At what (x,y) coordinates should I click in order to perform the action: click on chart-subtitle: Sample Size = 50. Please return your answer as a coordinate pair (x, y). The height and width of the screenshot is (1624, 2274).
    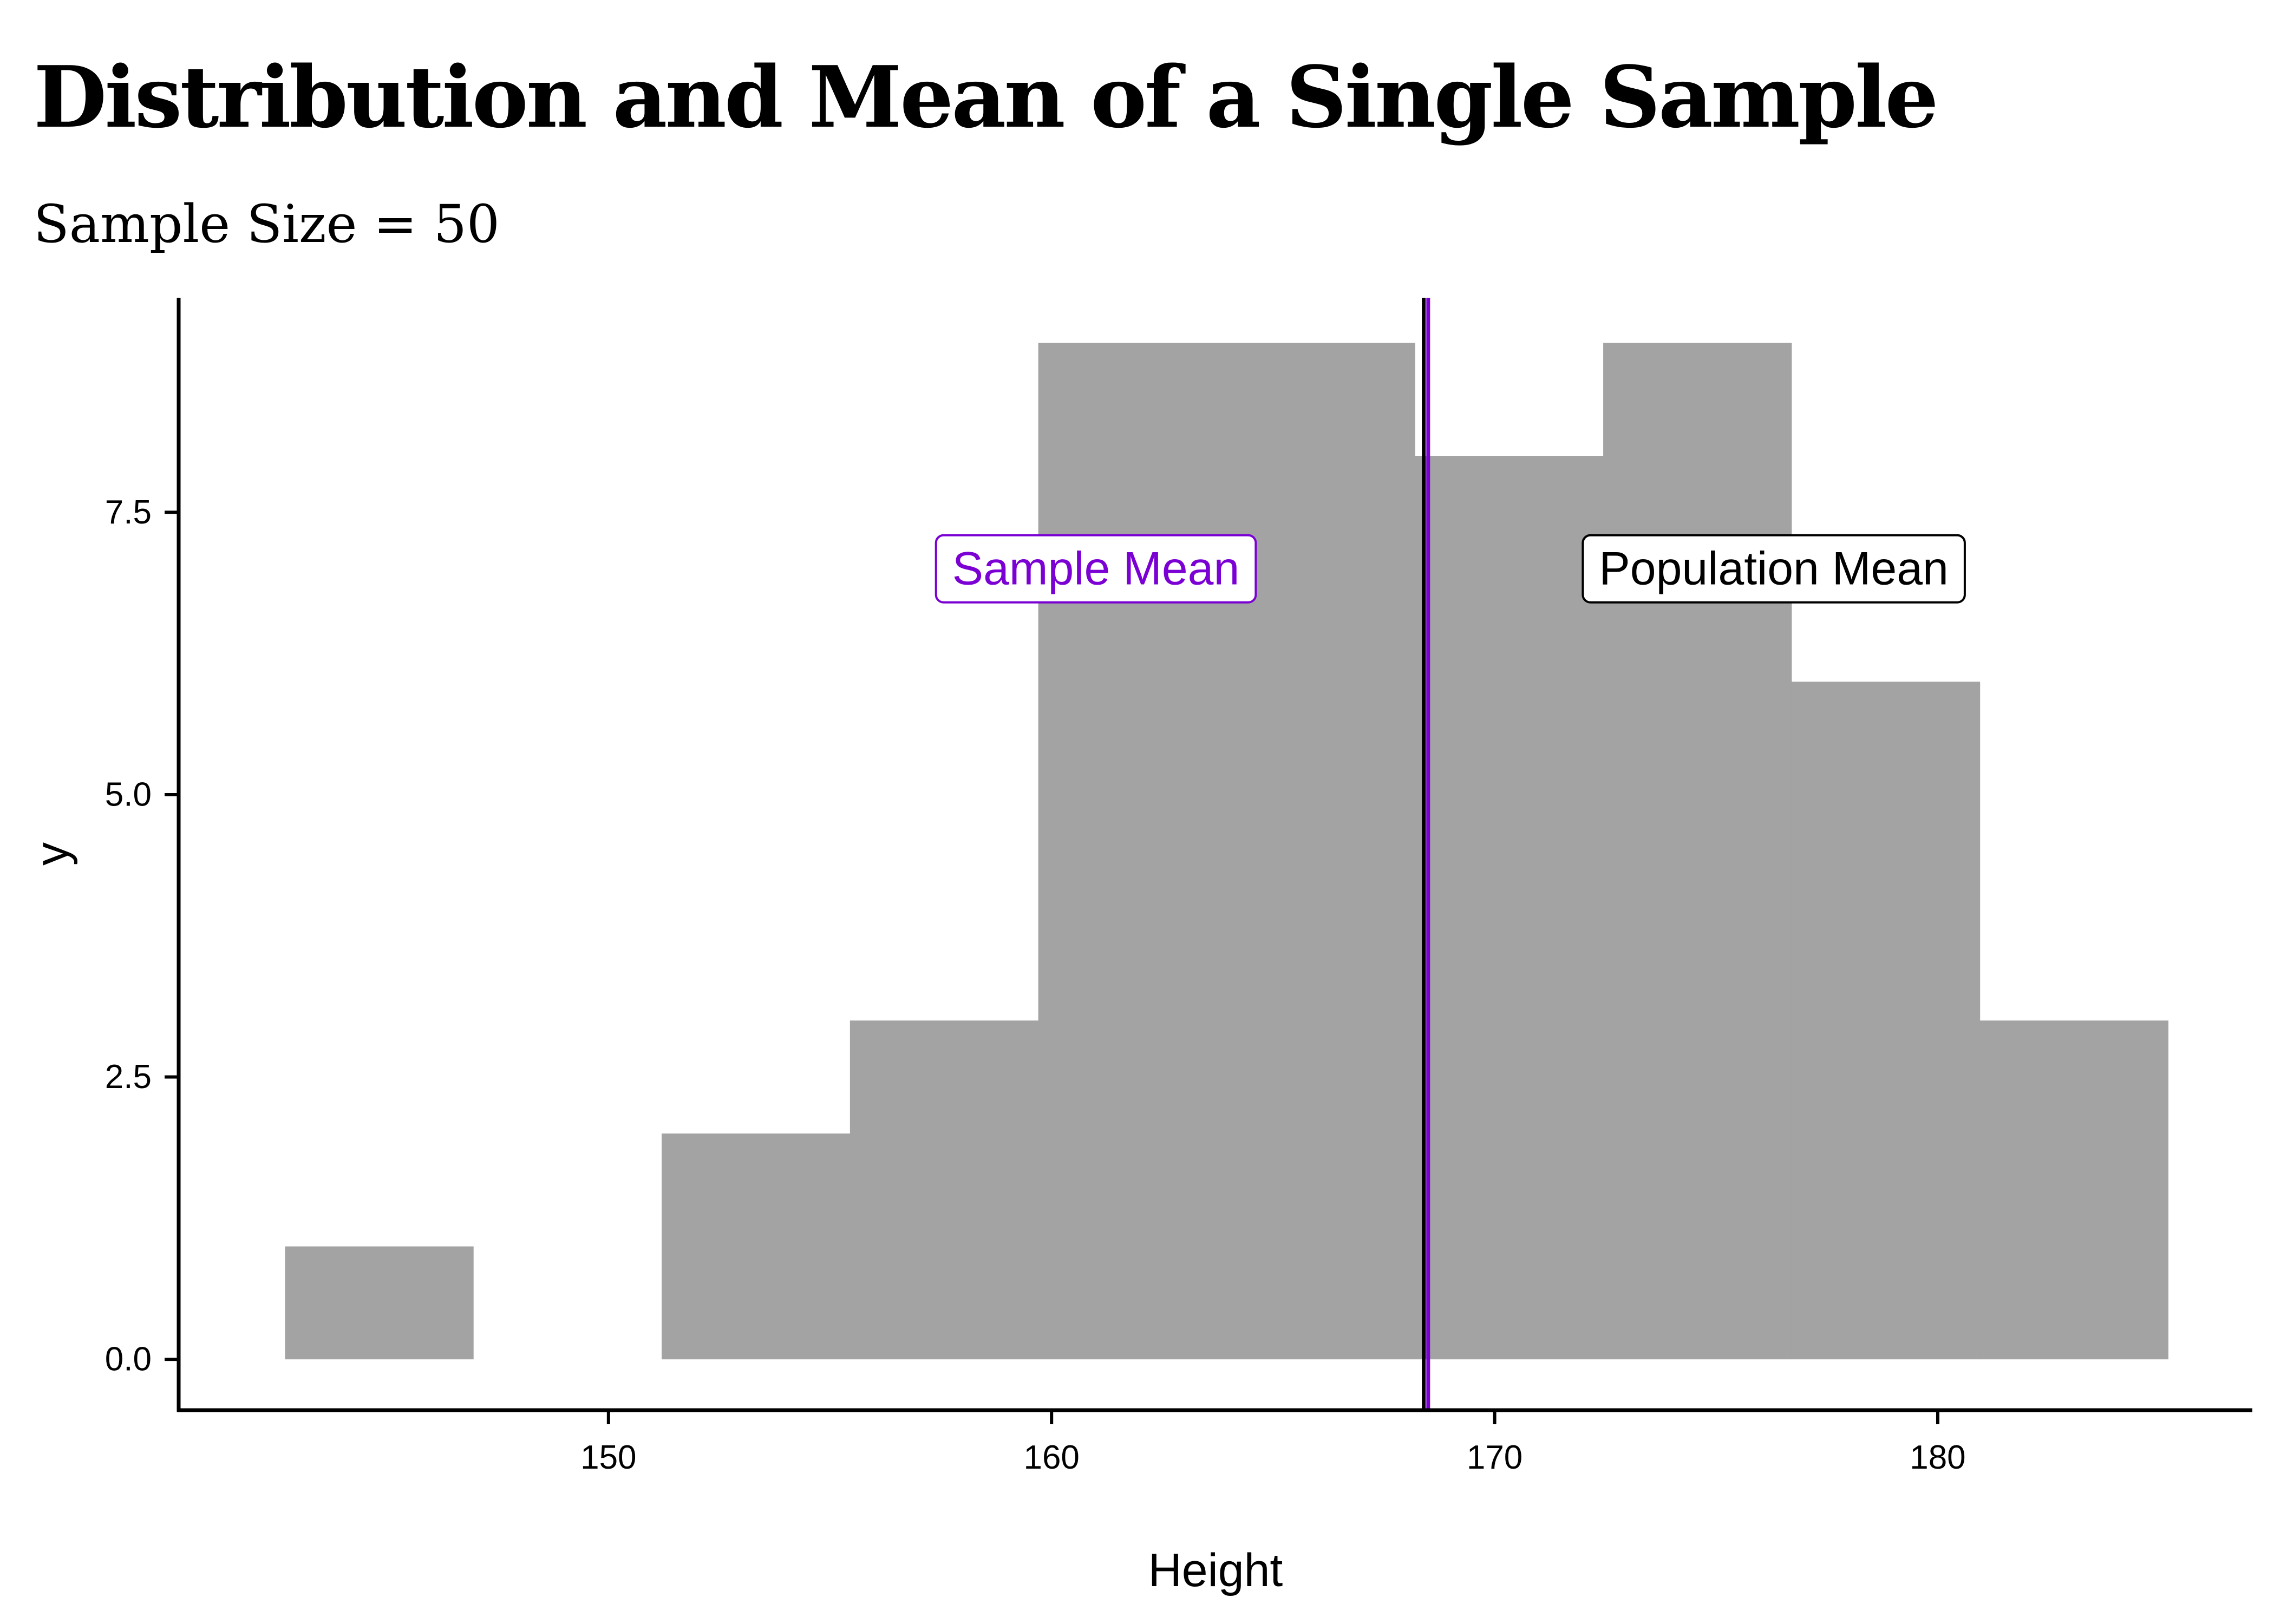
    Looking at the image, I should click on (267, 224).